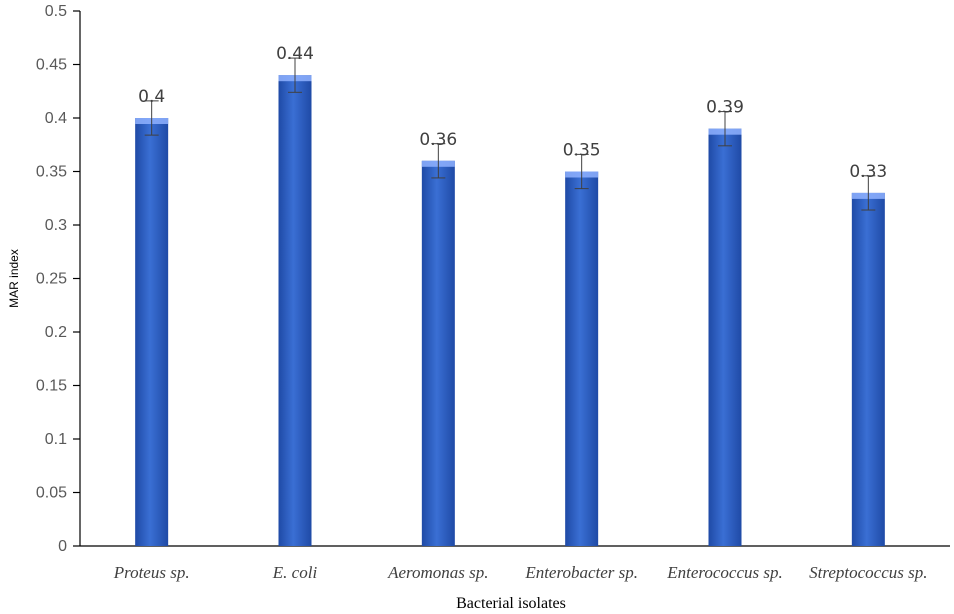 The width and height of the screenshot is (954, 614). Describe the element at coordinates (582, 151) in the screenshot. I see `data-label: 0.35` at that location.